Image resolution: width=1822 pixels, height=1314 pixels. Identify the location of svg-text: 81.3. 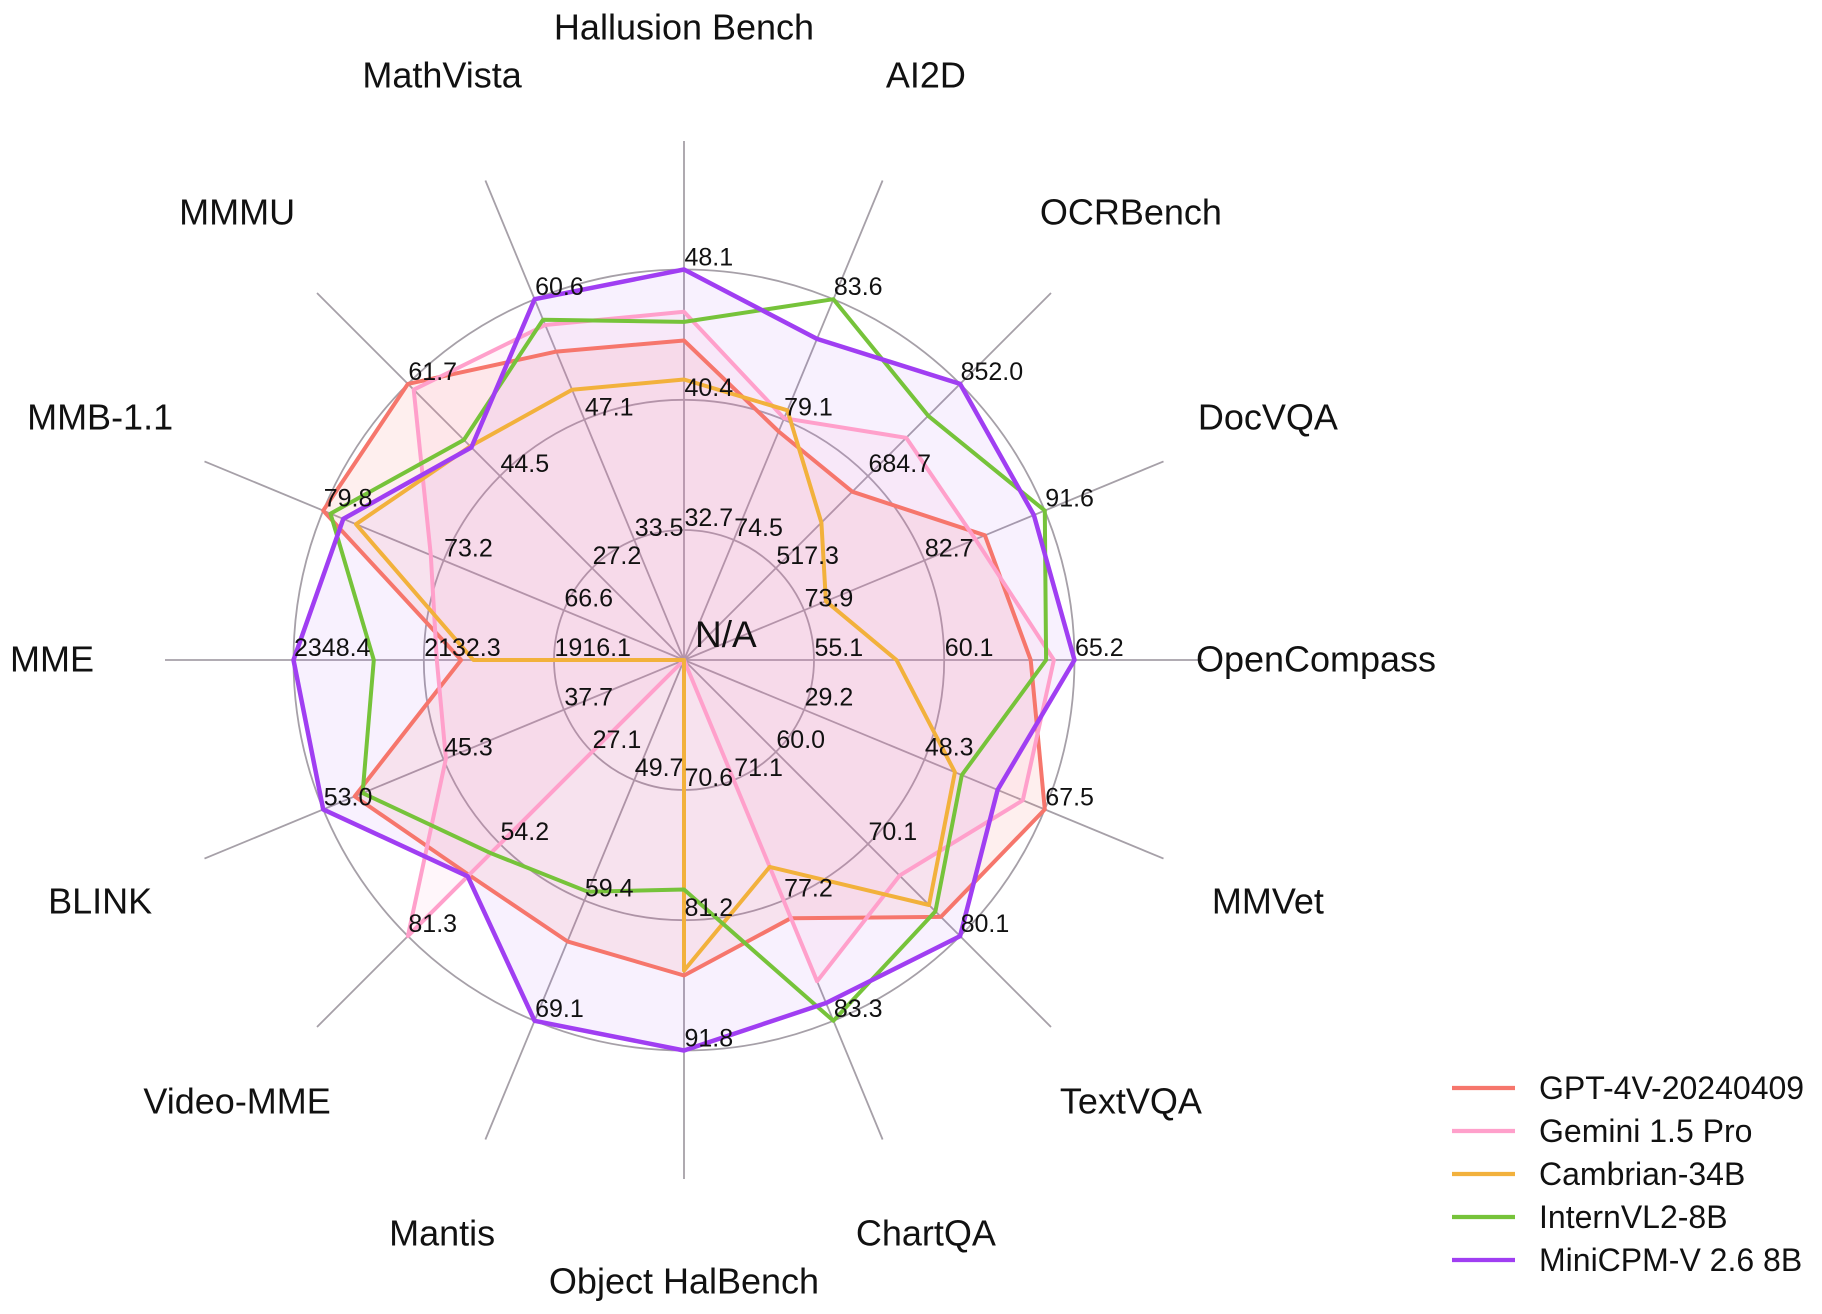
(432, 924).